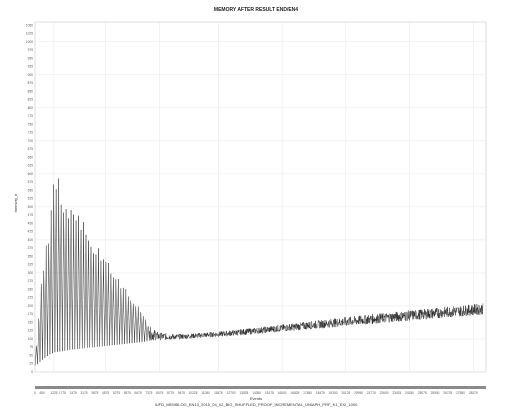 Image resolution: width=512 pixels, height=408 pixels. I want to click on x-tick-label: 11875, so click(218, 393).